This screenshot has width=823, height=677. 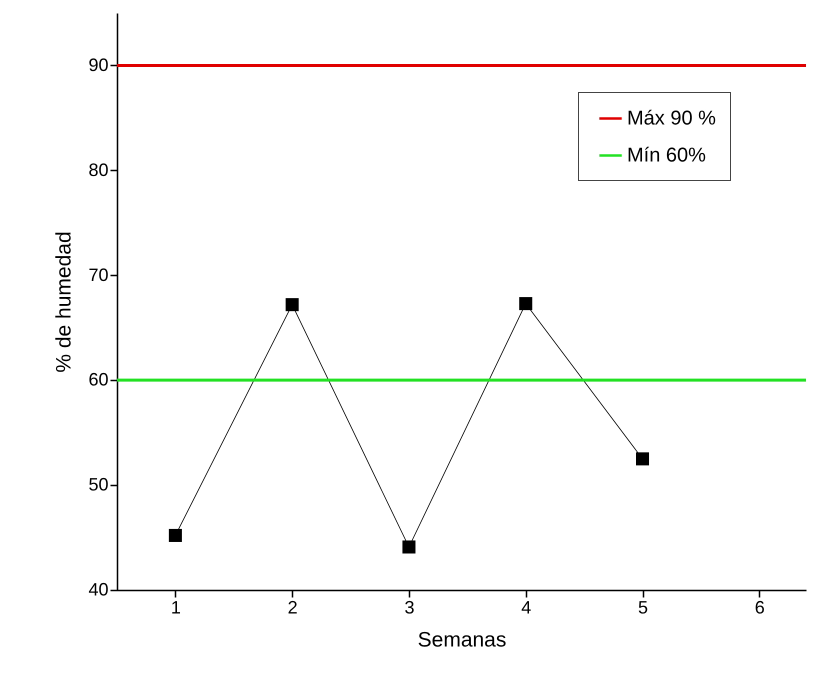 What do you see at coordinates (98, 274) in the screenshot?
I see `y-tick-label: 70` at bounding box center [98, 274].